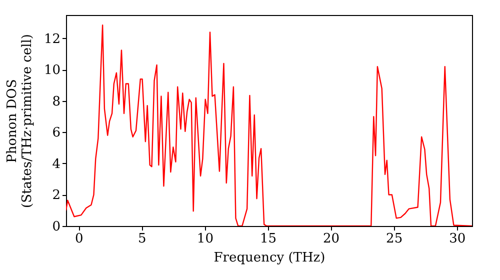 Image resolution: width=500 pixels, height=280 pixels. I want to click on y-tick-label: 6, so click(56, 133).